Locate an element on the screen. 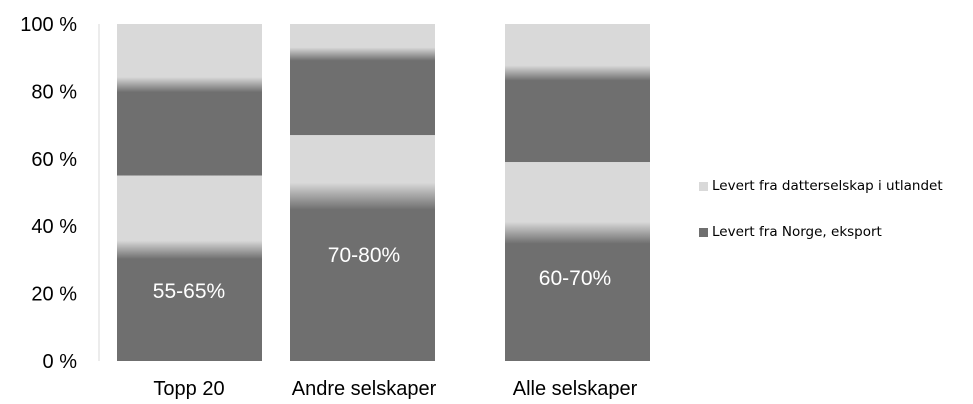  legend-swatch-utlandet is located at coordinates (703, 186).